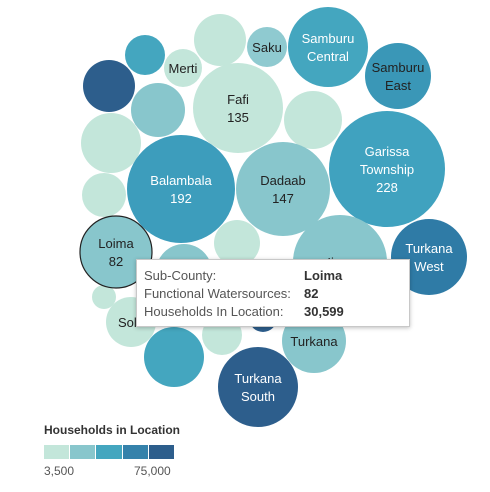 This screenshot has width=490, height=492. Describe the element at coordinates (152, 471) in the screenshot. I see `legend-max-label: 75,000` at that location.